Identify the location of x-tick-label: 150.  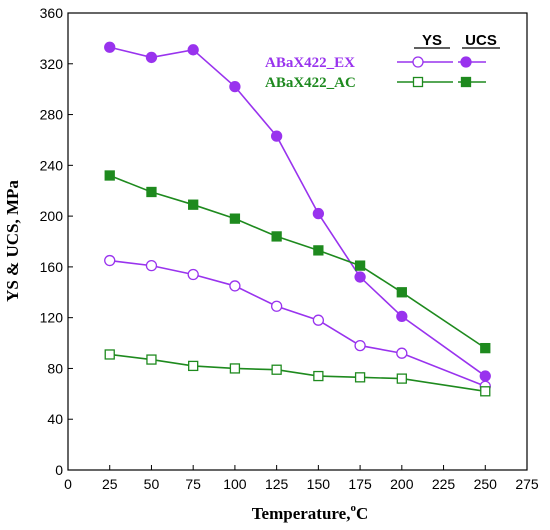
(319, 484).